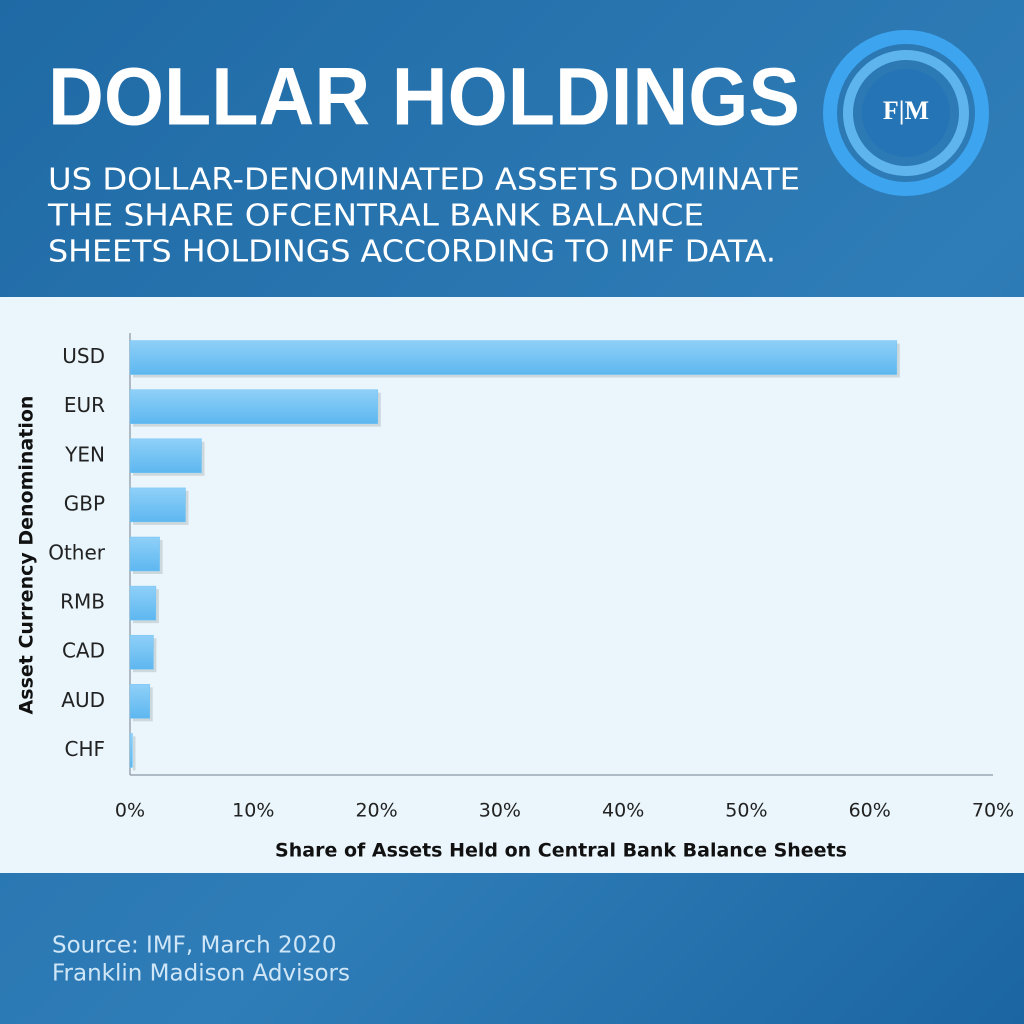 The image size is (1024, 1024). I want to click on y-tick-label: CAD, so click(83, 651).